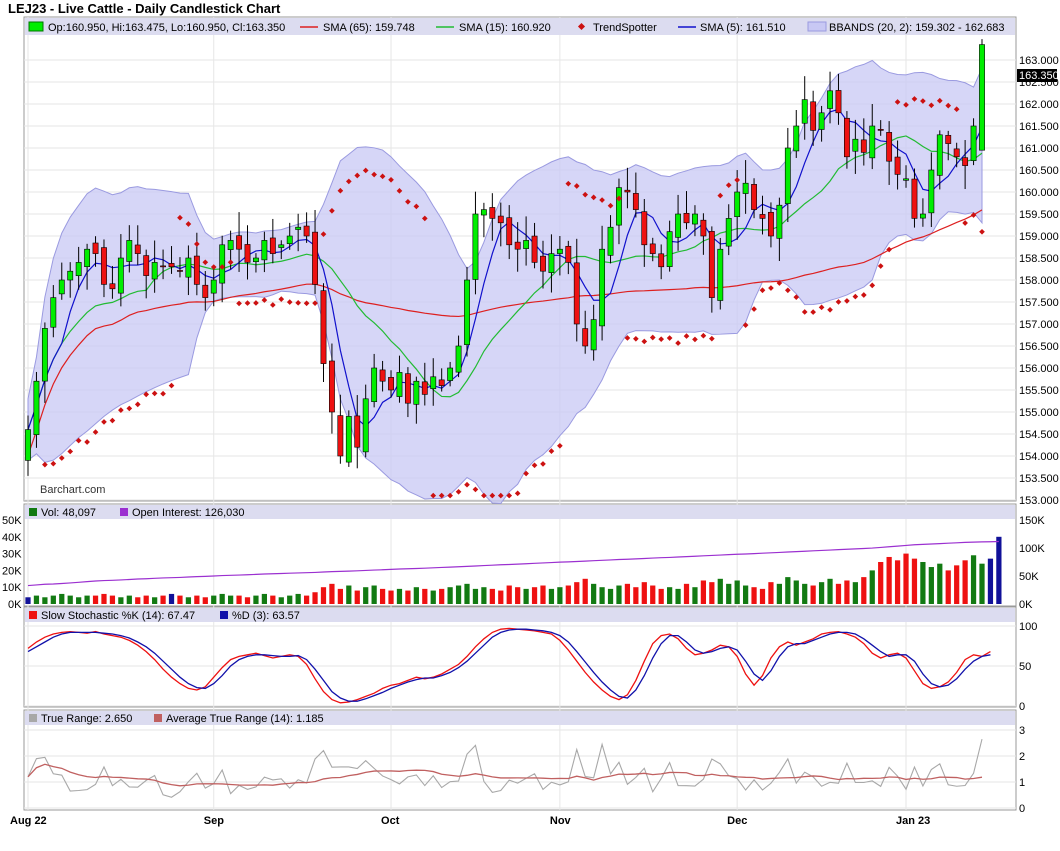  I want to click on x-tick-label: Aug 22, so click(28, 821).